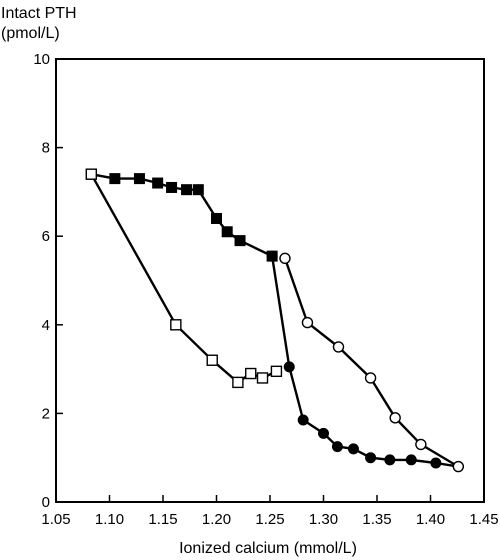  Describe the element at coordinates (371, 363) in the screenshot. I see `series-4-line` at that location.